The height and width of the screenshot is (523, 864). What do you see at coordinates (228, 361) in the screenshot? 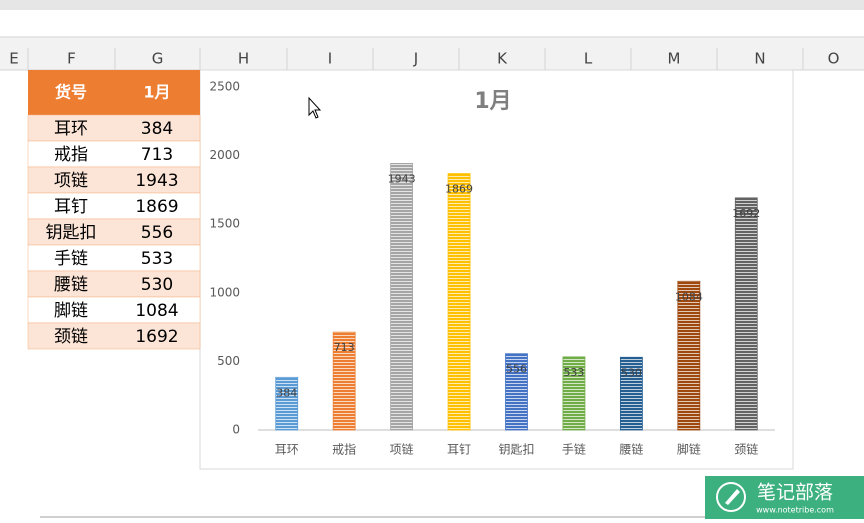
I see `y-tick-label: 500` at bounding box center [228, 361].